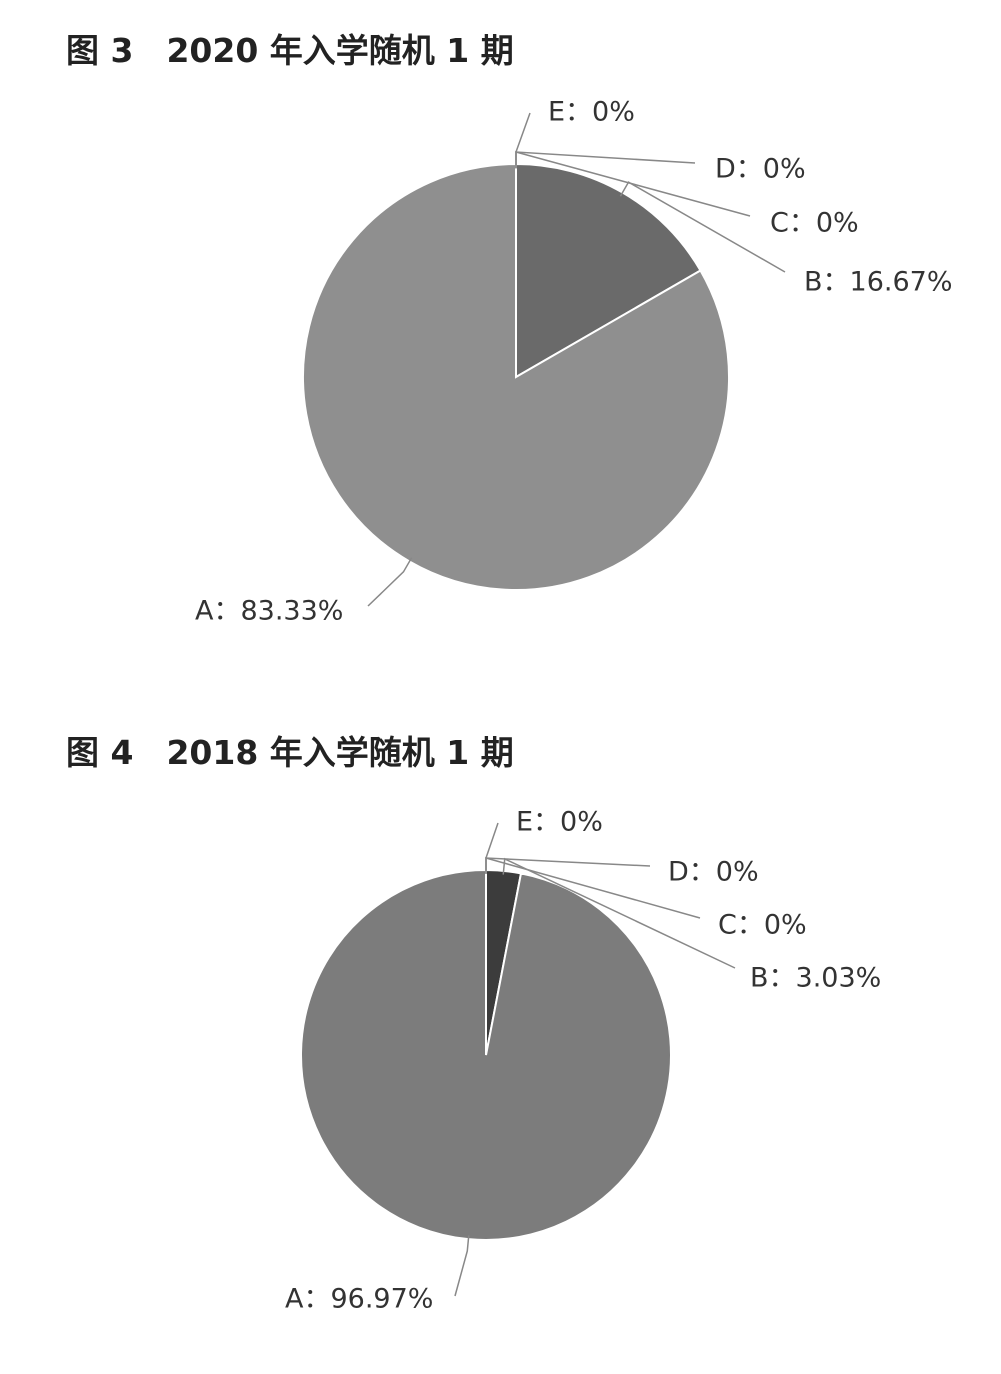 This screenshot has height=1374, width=1001. I want to click on data-label: A：96.97%, so click(359, 1299).